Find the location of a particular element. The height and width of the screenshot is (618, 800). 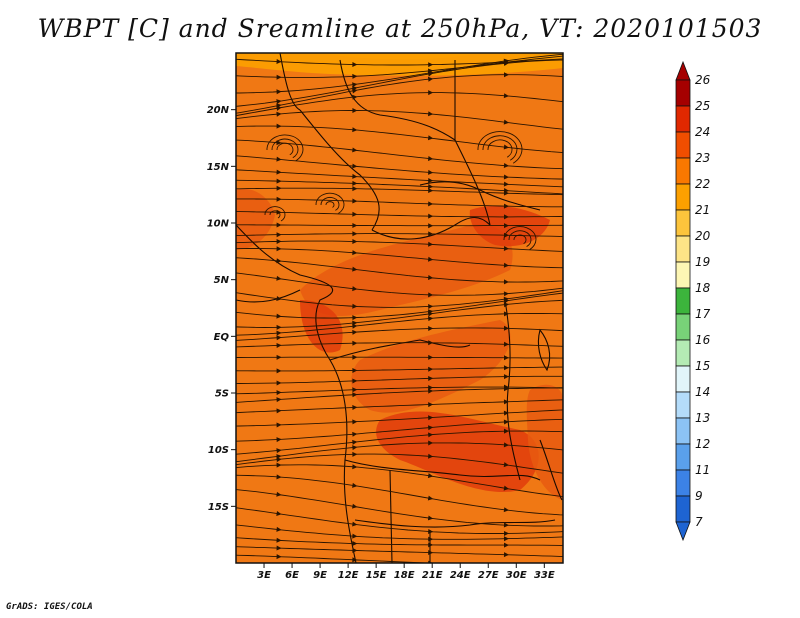

colorbar-label: 26 is located at coordinates (703, 80).